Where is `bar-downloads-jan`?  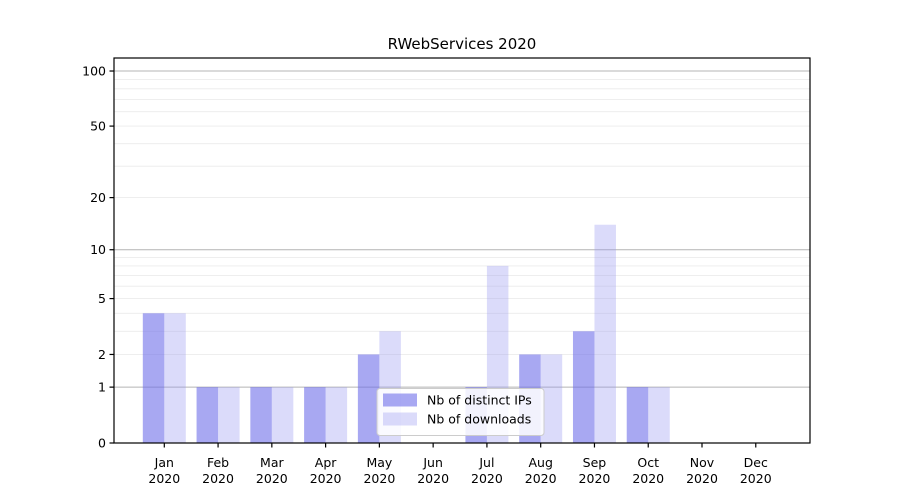 bar-downloads-jan is located at coordinates (175, 378).